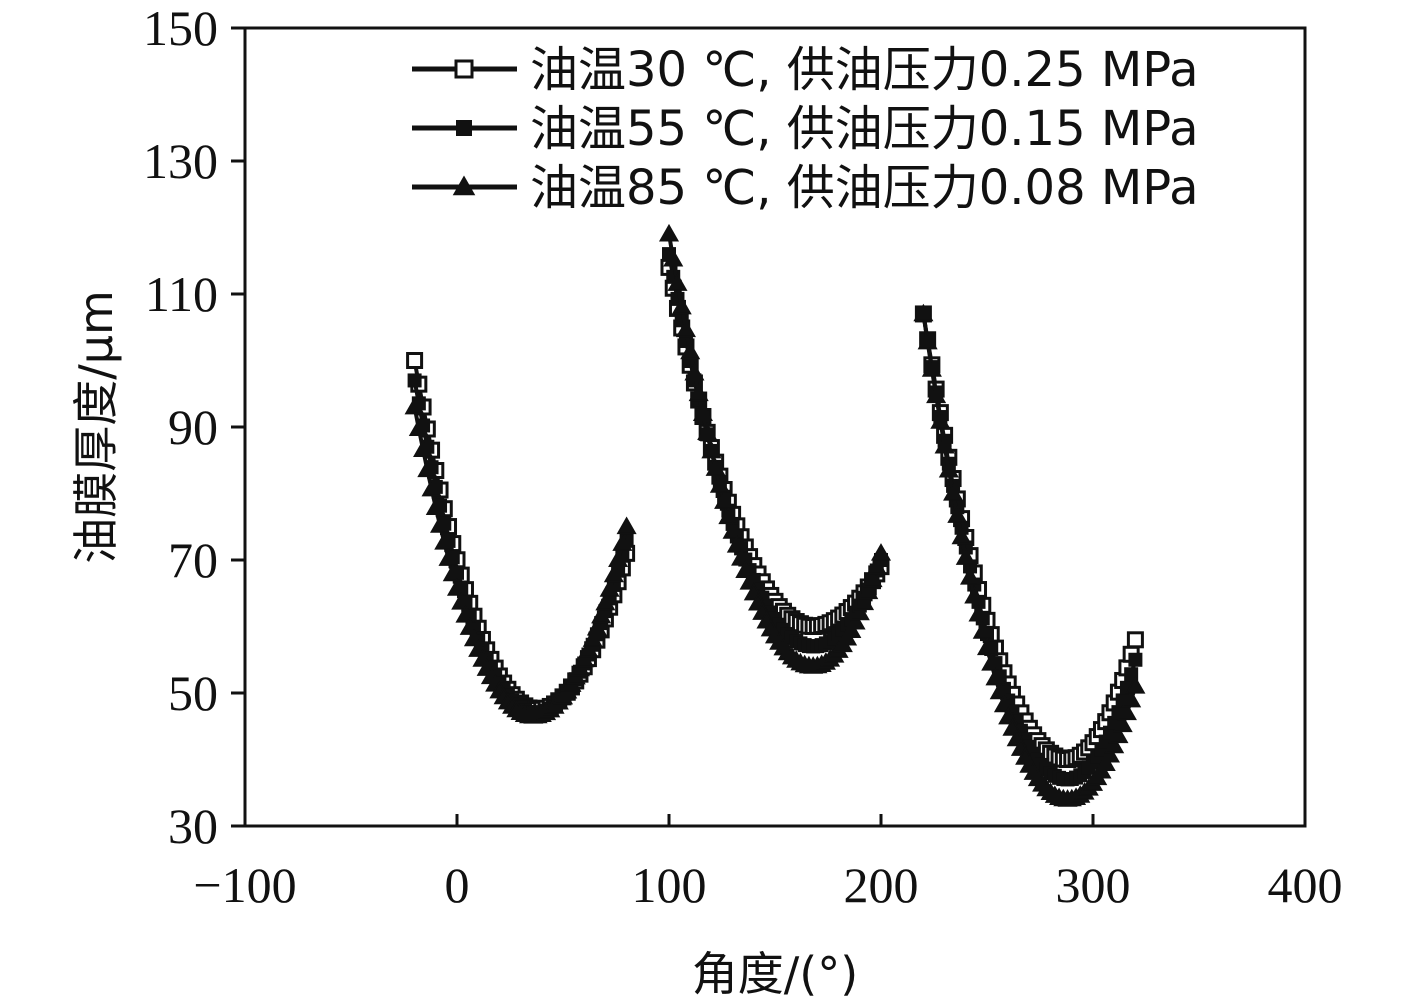 The width and height of the screenshot is (1417, 1008). What do you see at coordinates (457, 885) in the screenshot?
I see `x-tick-label: 0` at bounding box center [457, 885].